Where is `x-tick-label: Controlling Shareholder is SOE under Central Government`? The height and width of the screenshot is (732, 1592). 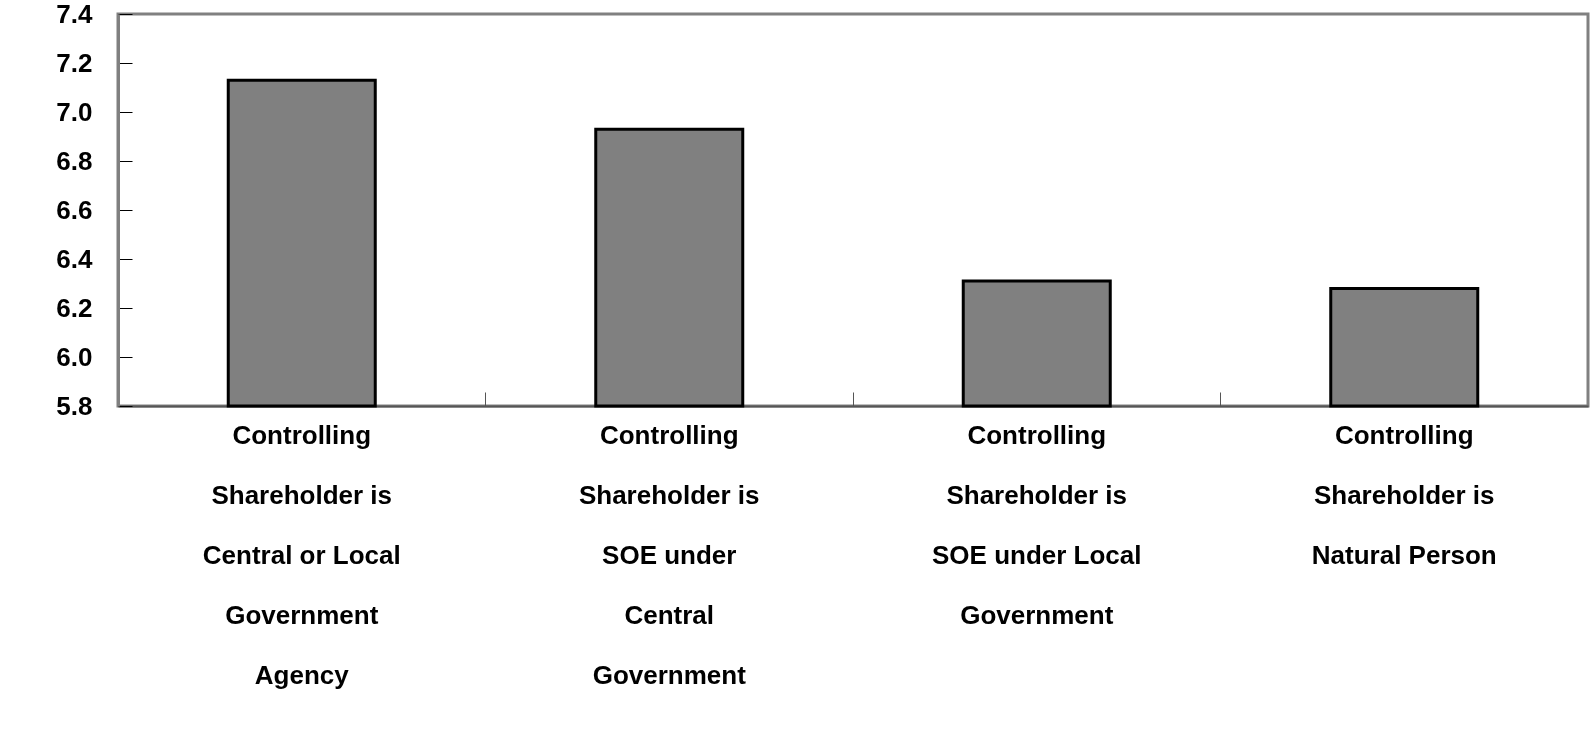
x-tick-label: Controlling Shareholder is SOE under Central Government is located at coordinates (669, 554).